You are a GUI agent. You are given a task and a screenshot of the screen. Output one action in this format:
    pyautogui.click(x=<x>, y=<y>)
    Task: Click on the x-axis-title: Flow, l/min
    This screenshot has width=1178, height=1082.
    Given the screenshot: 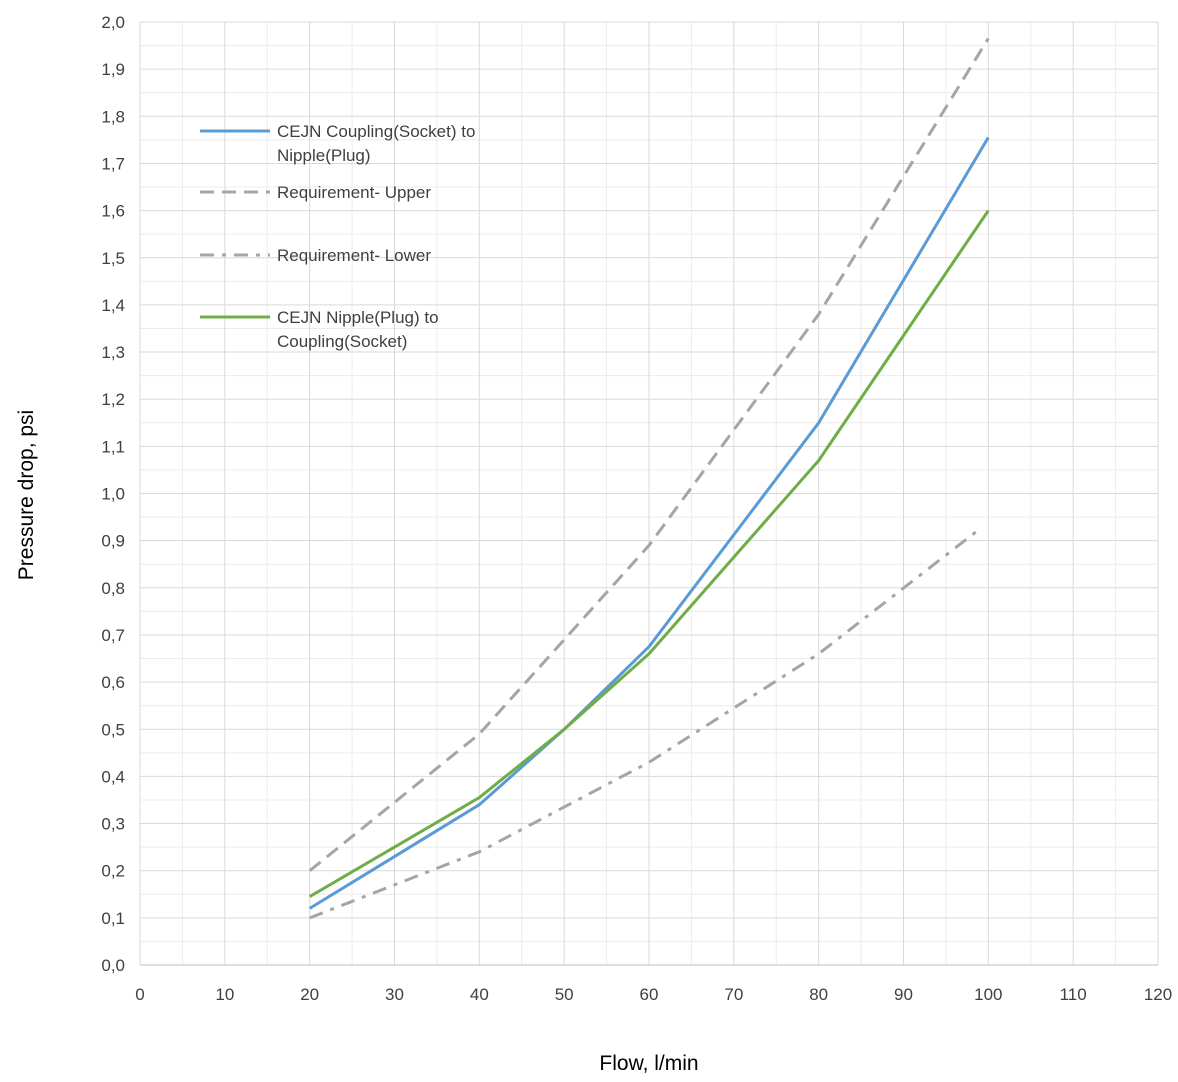 What is the action you would take?
    pyautogui.click(x=648, y=1063)
    